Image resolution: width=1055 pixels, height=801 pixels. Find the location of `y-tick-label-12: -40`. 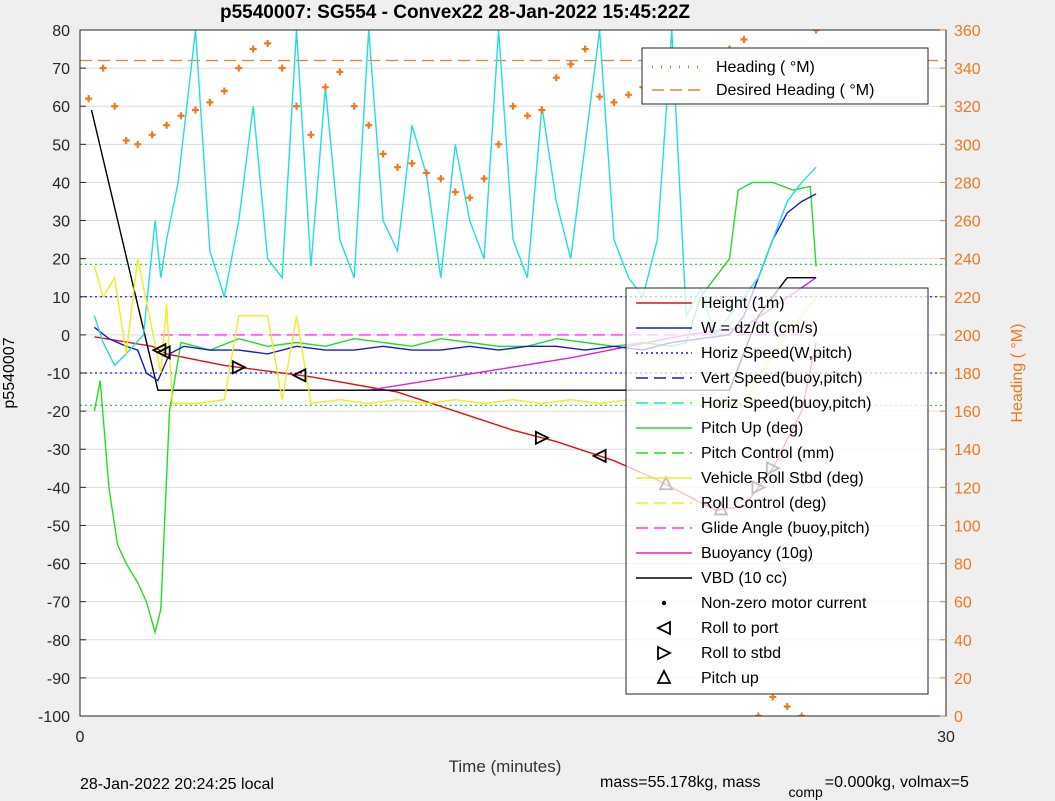

y-tick-label-12: -40 is located at coordinates (58, 488).